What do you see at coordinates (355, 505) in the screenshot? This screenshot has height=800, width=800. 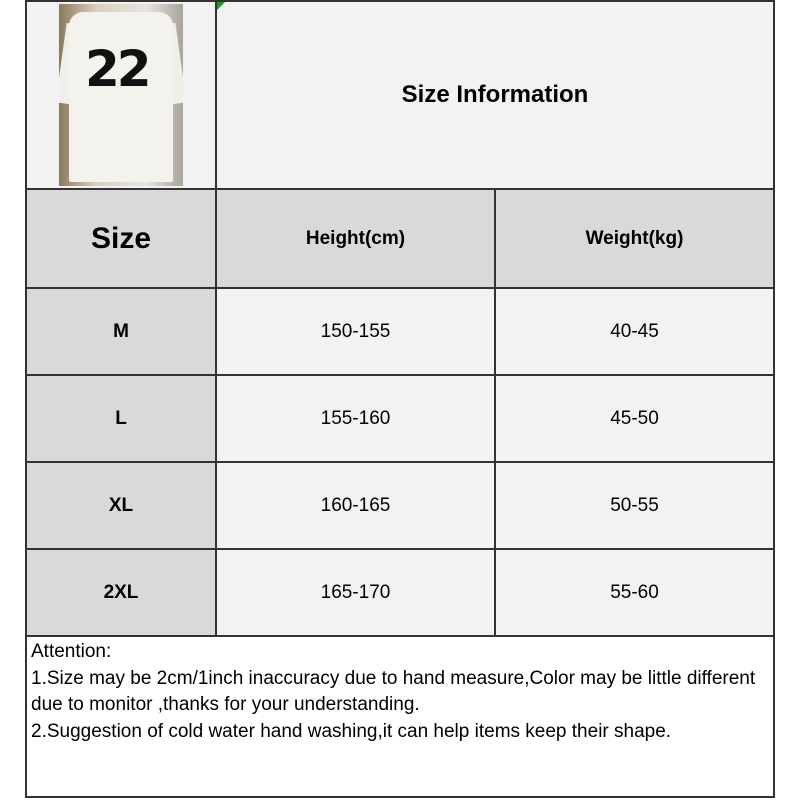 I see `height-cell: 160-165` at bounding box center [355, 505].